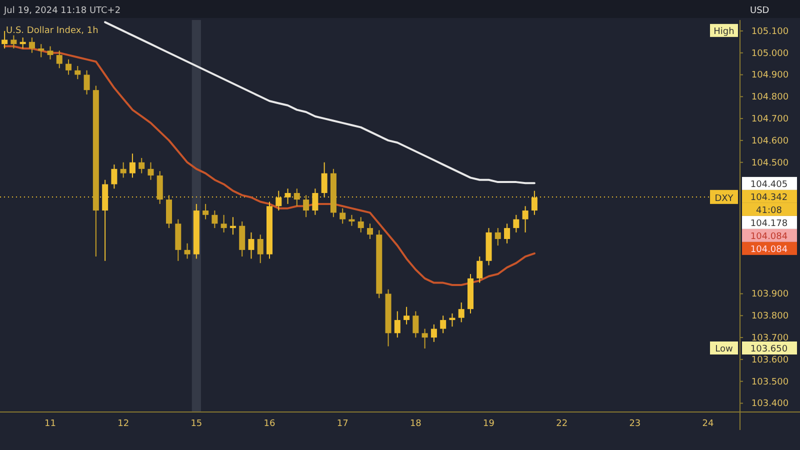  I want to click on x-tick-label: 22, so click(562, 424).